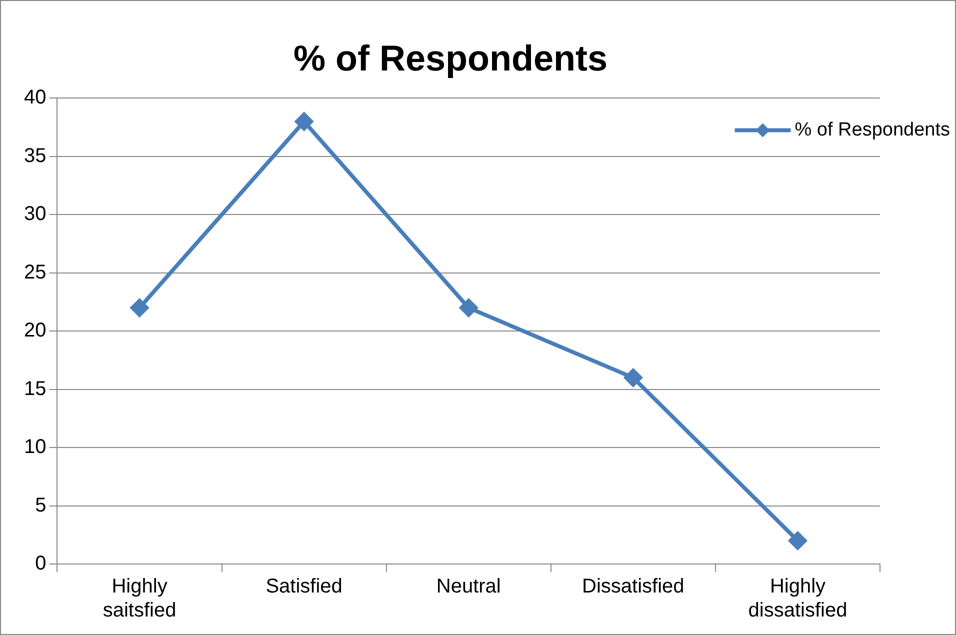 The height and width of the screenshot is (635, 956). I want to click on y-tick-label: 5, so click(40, 505).